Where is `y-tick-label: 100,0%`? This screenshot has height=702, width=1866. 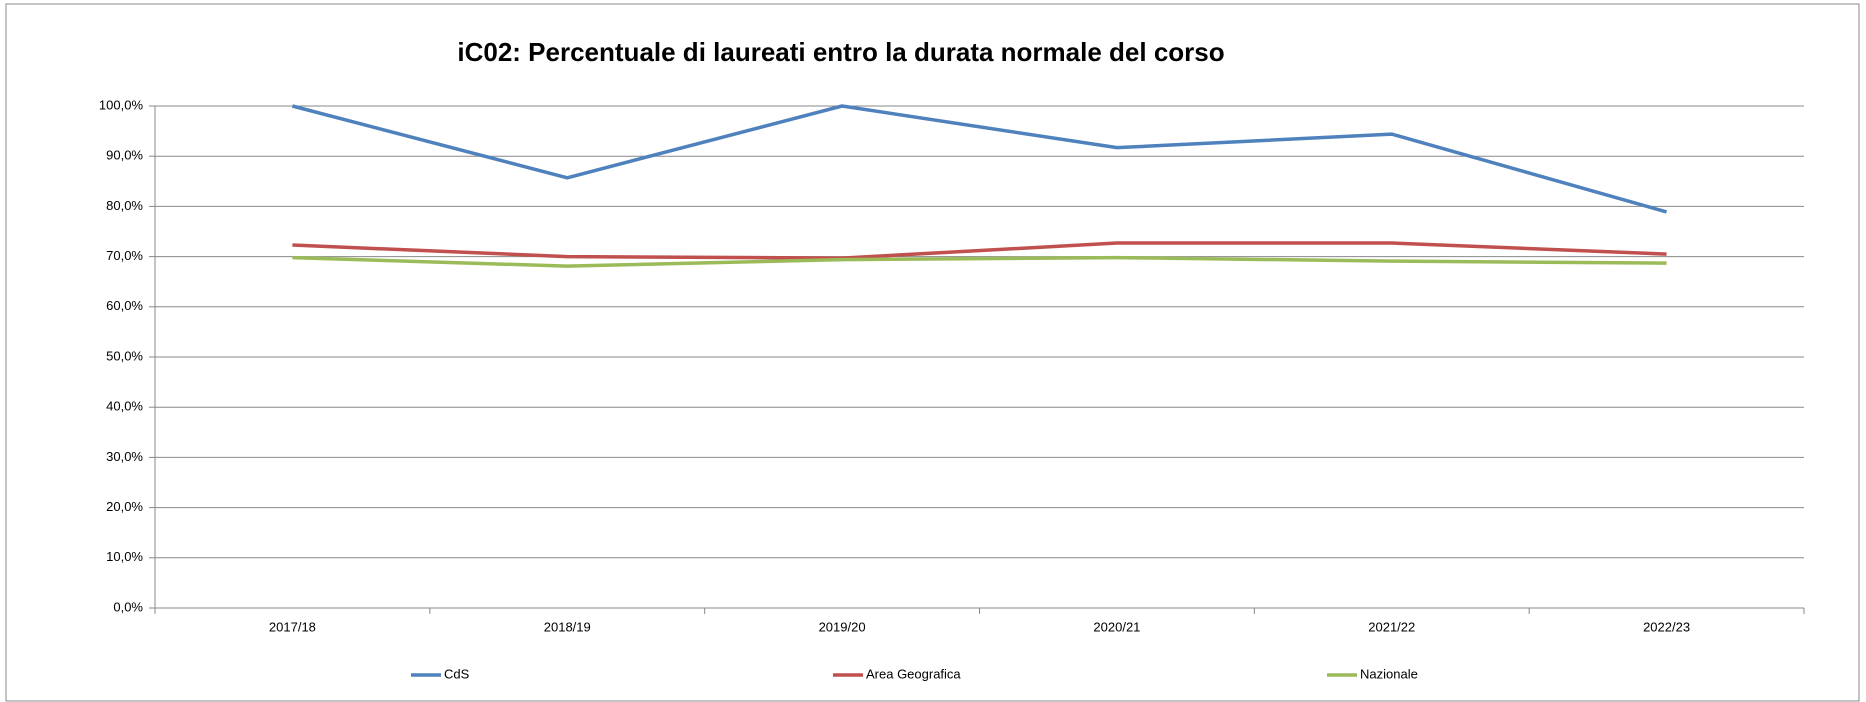 y-tick-label: 100,0% is located at coordinates (121, 104).